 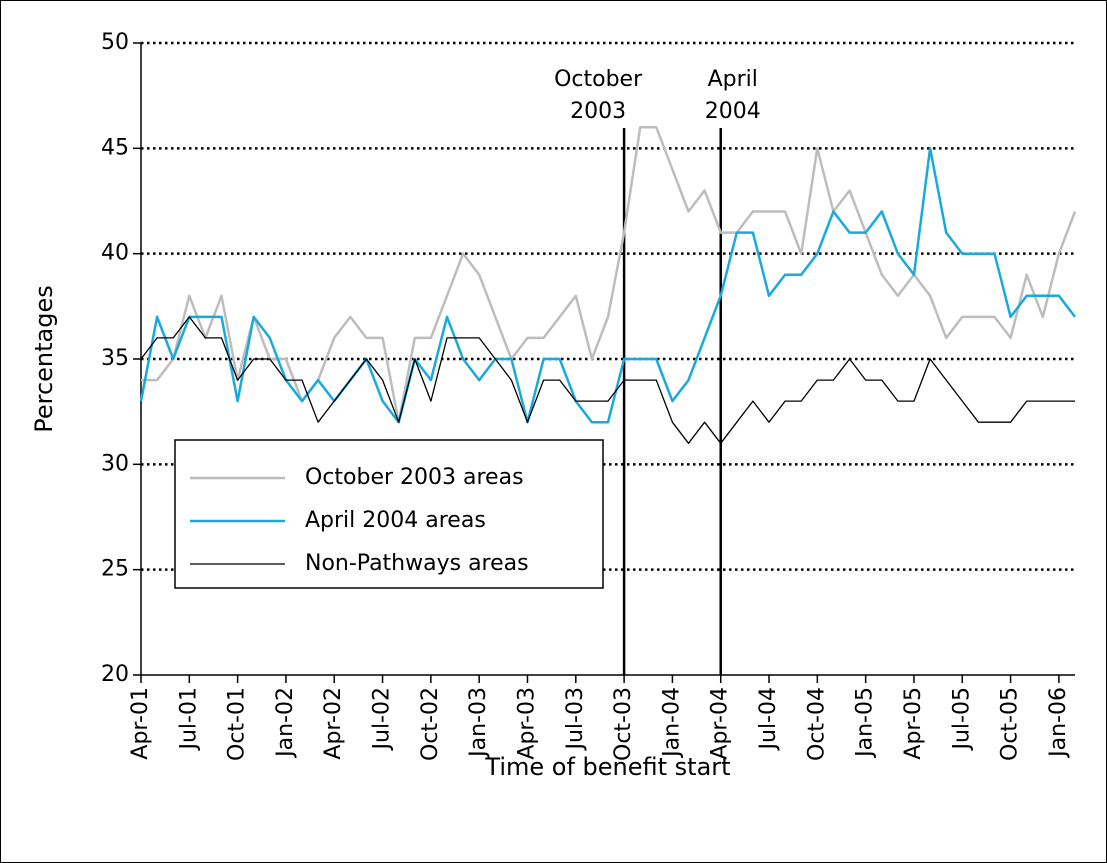 What do you see at coordinates (865, 723) in the screenshot?
I see `x-tick-label: Jan-05` at bounding box center [865, 723].